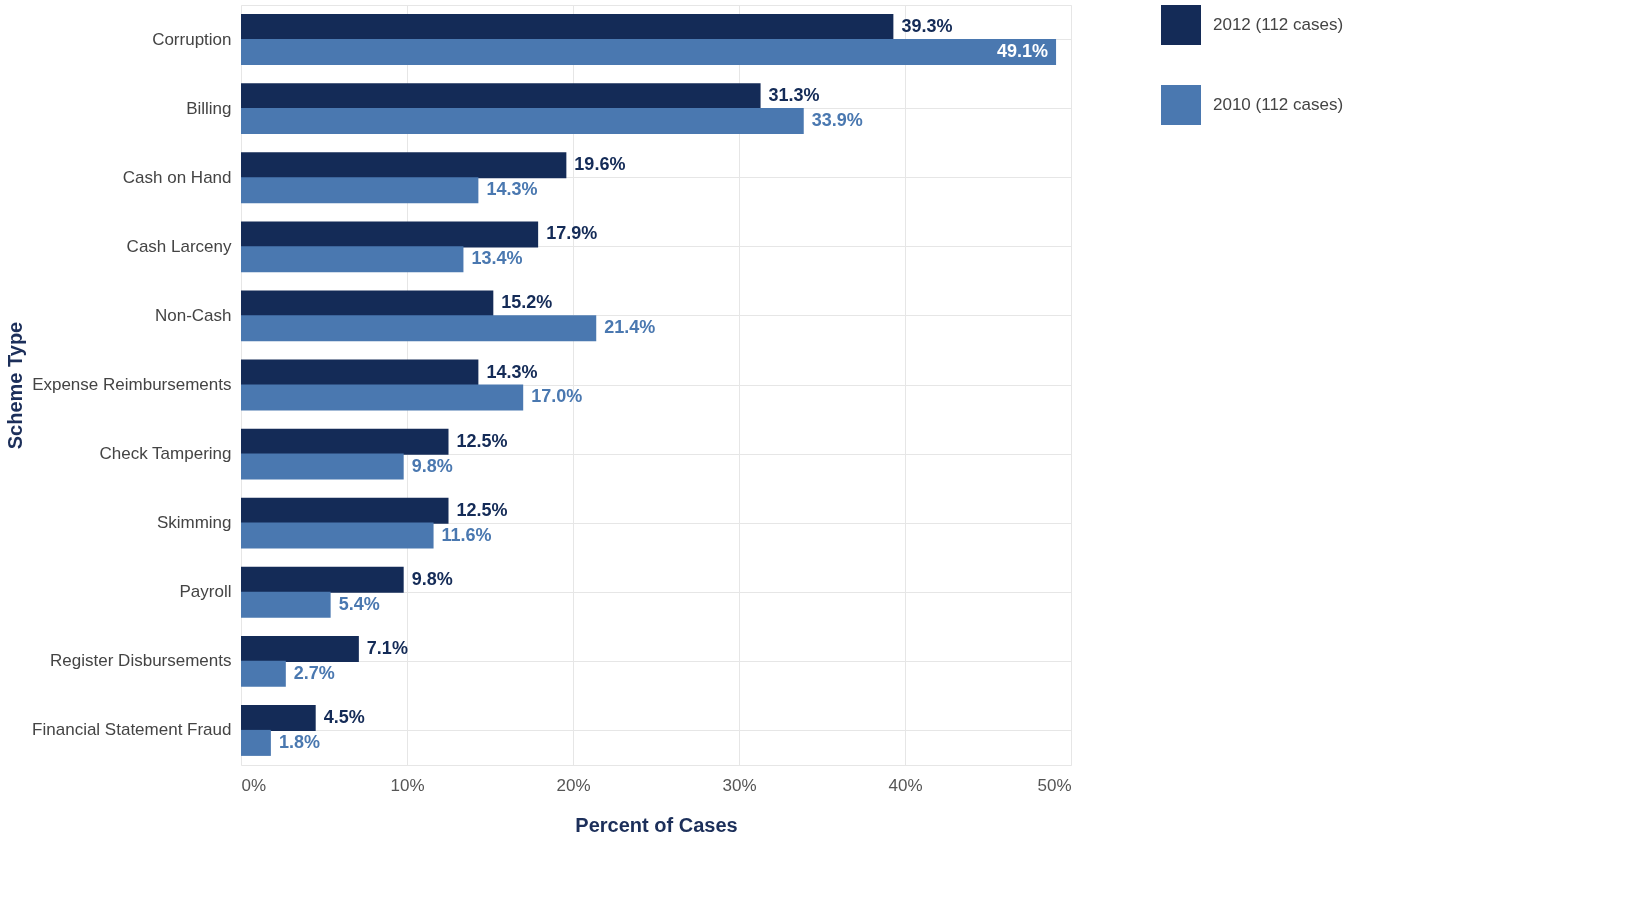  What do you see at coordinates (194, 523) in the screenshot?
I see `y-tick-label: Skimming` at bounding box center [194, 523].